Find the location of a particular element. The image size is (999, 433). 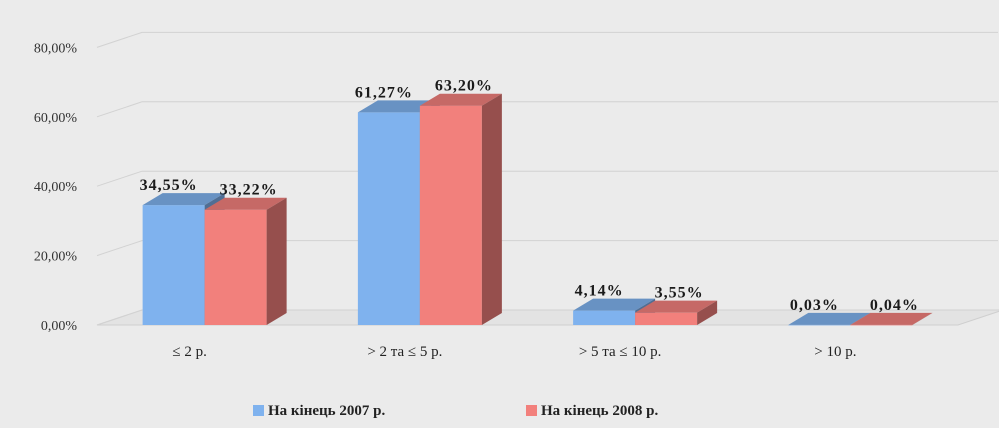

data-label: 3,55% is located at coordinates (679, 293).